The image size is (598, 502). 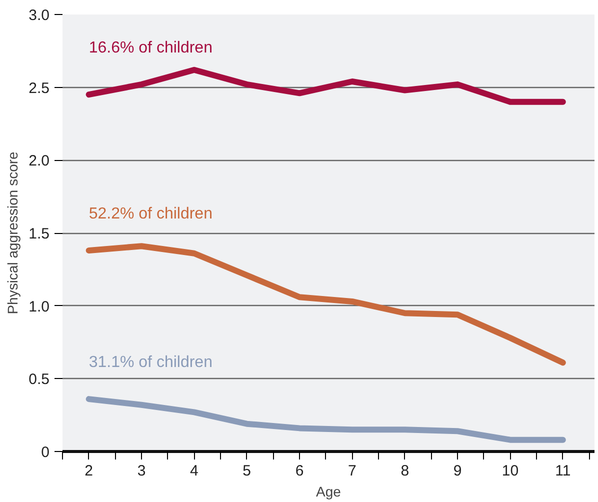 What do you see at coordinates (150, 48) in the screenshot?
I see `series-label: 16.6% of children` at bounding box center [150, 48].